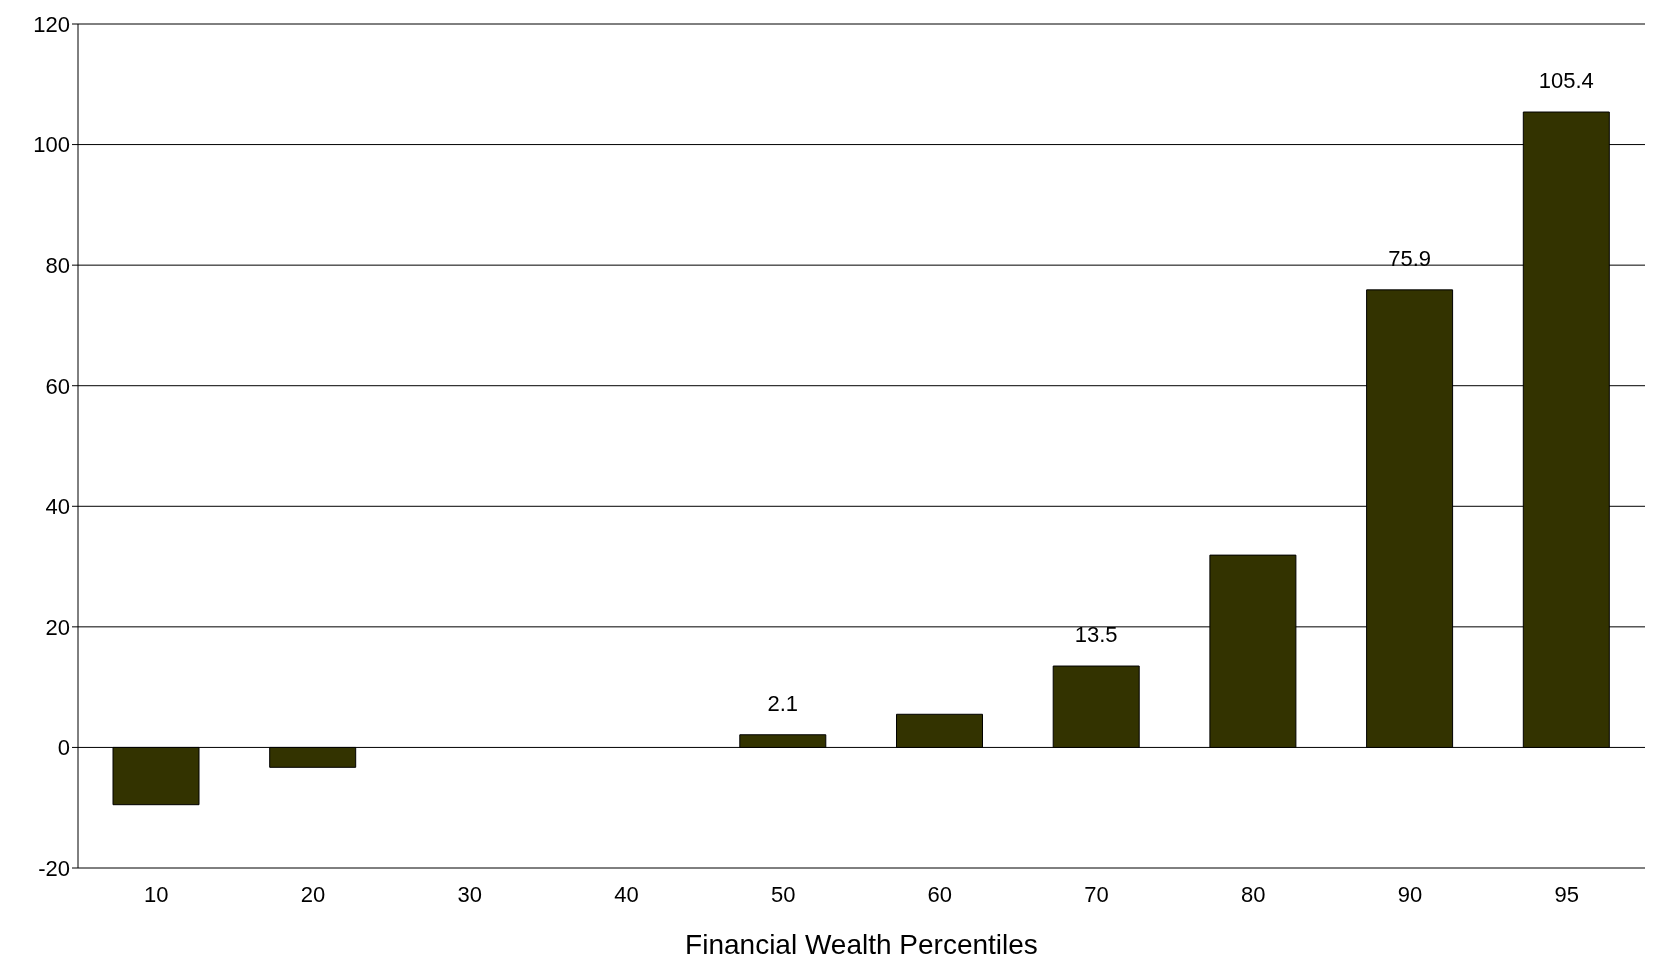 The image size is (1663, 978). I want to click on x-tick-label: 20, so click(313, 894).